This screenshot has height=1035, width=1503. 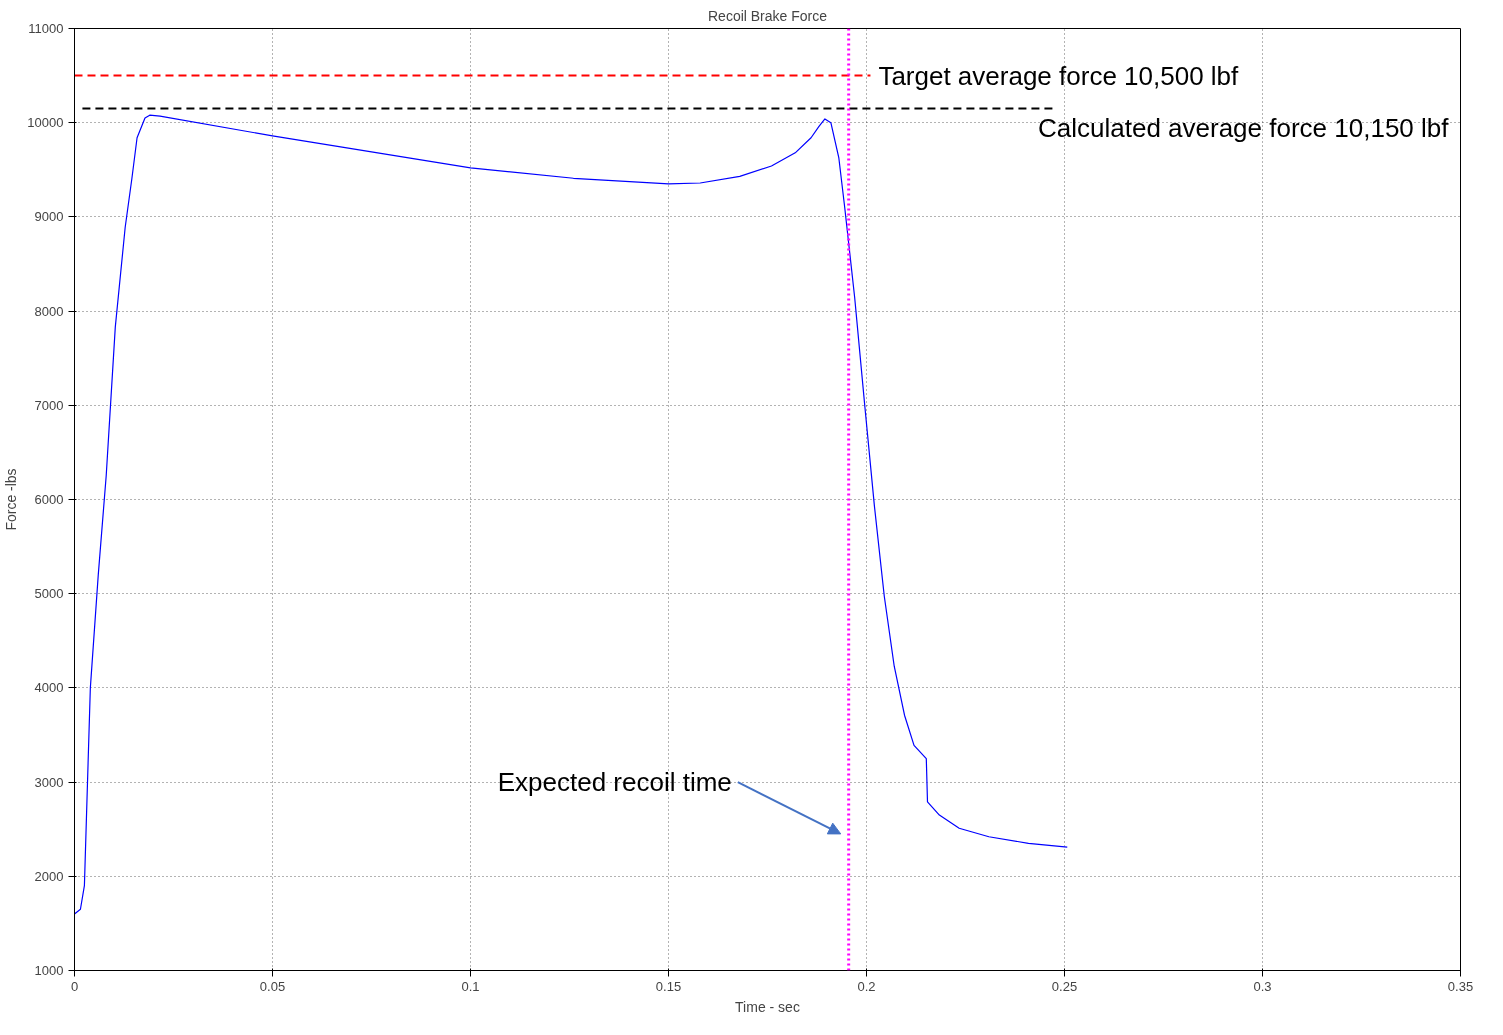 What do you see at coordinates (49, 594) in the screenshot?
I see `y-tick-label: 5000` at bounding box center [49, 594].